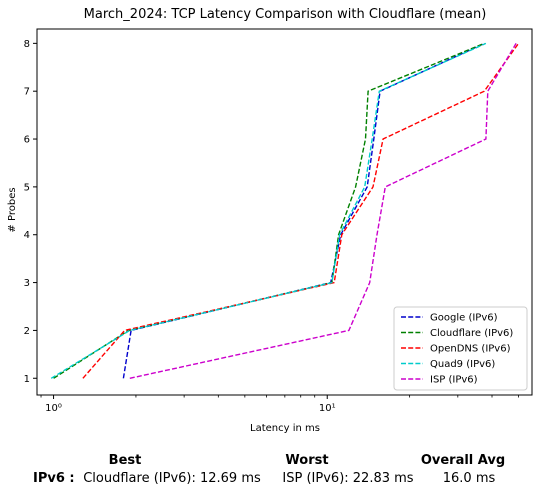 The height and width of the screenshot is (494, 541). What do you see at coordinates (348, 478) in the screenshot?
I see `summary-worst-value: ISP (IPv6): 22.83 ms` at bounding box center [348, 478].